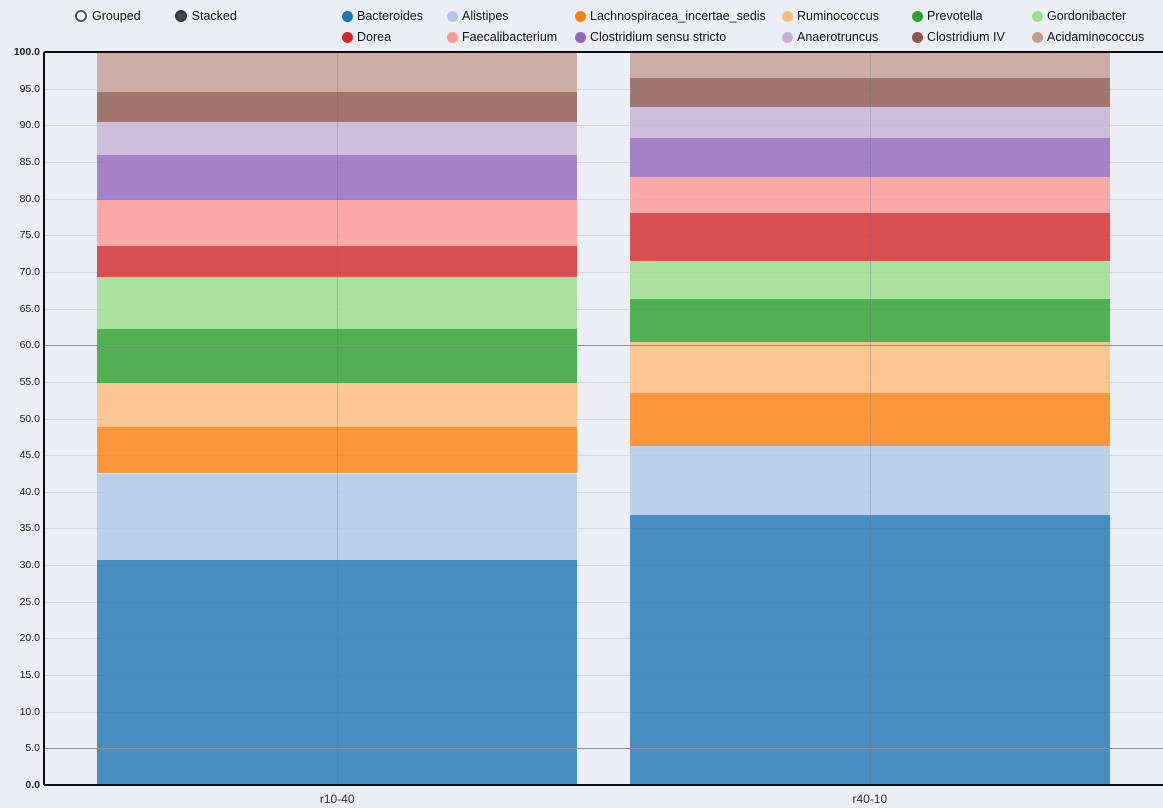 This screenshot has height=808, width=1163. Describe the element at coordinates (29, 271) in the screenshot. I see `y-tick-label: 70.0` at that location.